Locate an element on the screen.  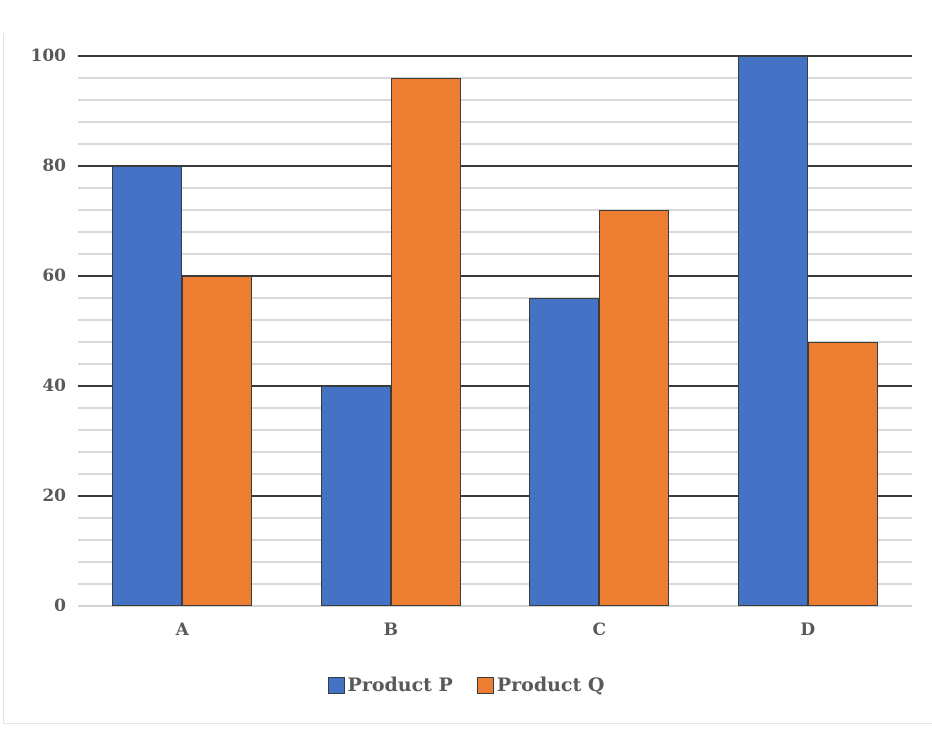
y-tick-label: 40 is located at coordinates (54, 386).